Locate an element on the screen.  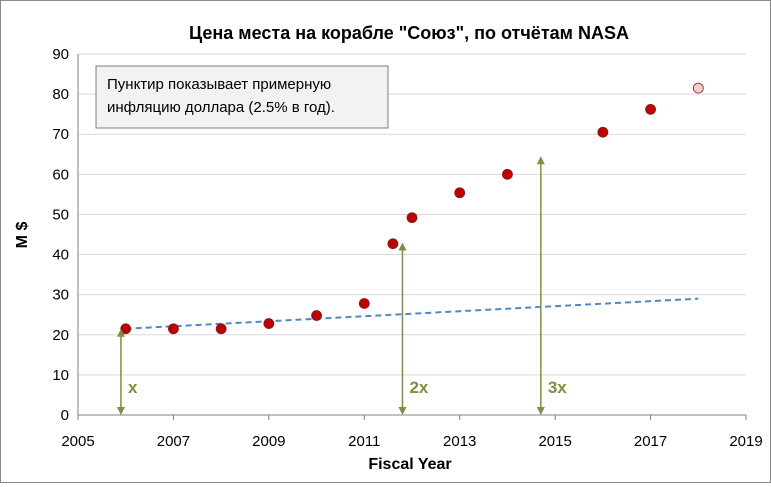
x-tick-label: 2017 is located at coordinates (650, 441).